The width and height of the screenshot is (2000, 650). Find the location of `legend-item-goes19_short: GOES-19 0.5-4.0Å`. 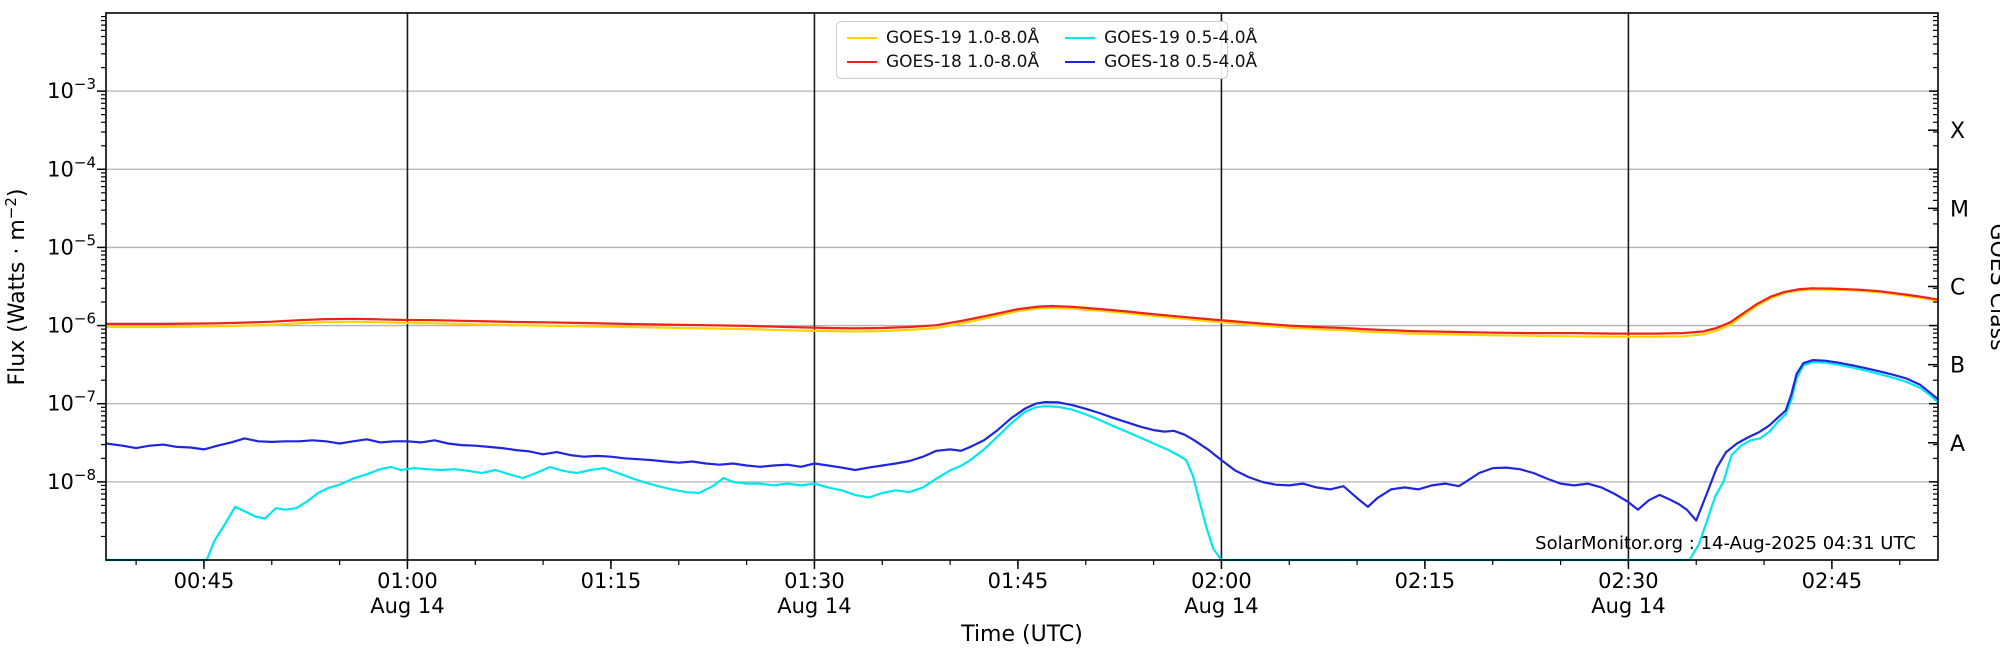

legend-item-goes19_short: GOES-19 0.5-4.0Å is located at coordinates (1161, 38).